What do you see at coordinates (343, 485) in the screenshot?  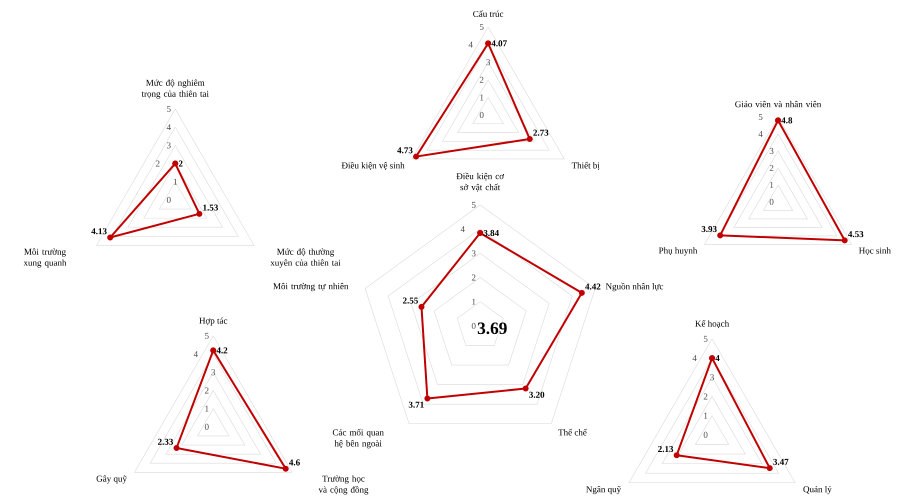 I see `spoke-label: Trường học và cộng đồng` at bounding box center [343, 485].